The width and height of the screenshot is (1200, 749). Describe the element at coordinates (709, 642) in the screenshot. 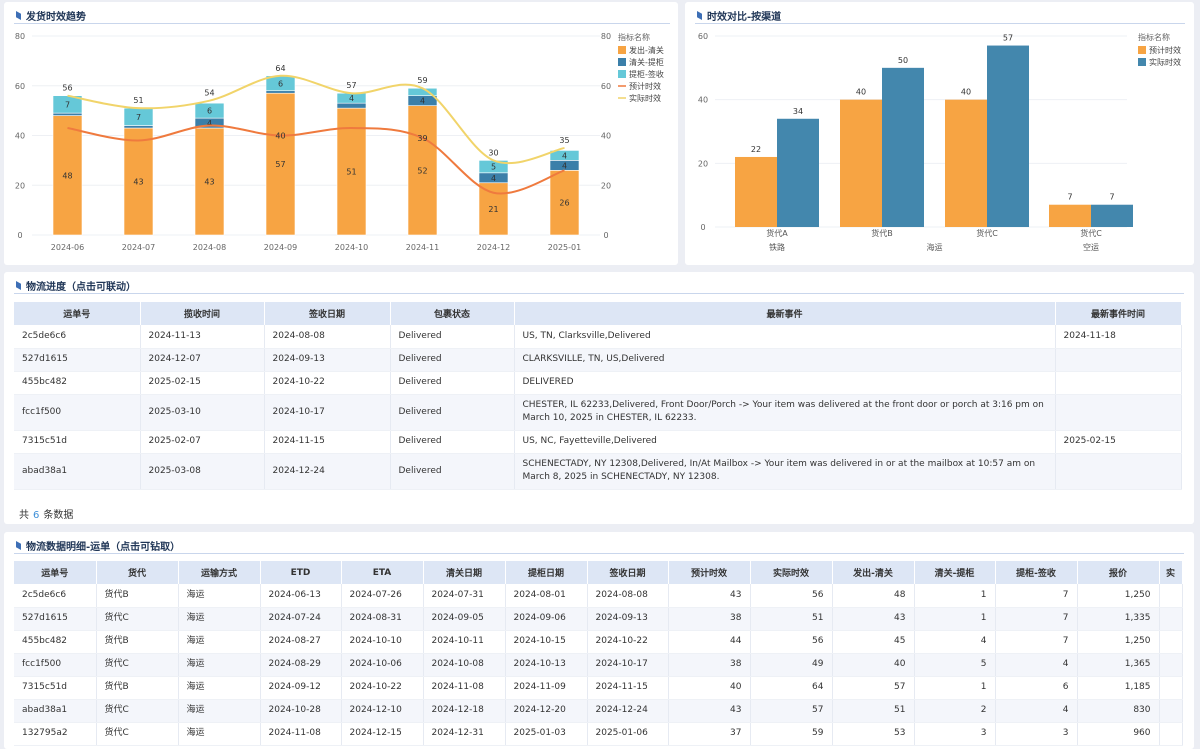

I see `table-cell: 44` at that location.